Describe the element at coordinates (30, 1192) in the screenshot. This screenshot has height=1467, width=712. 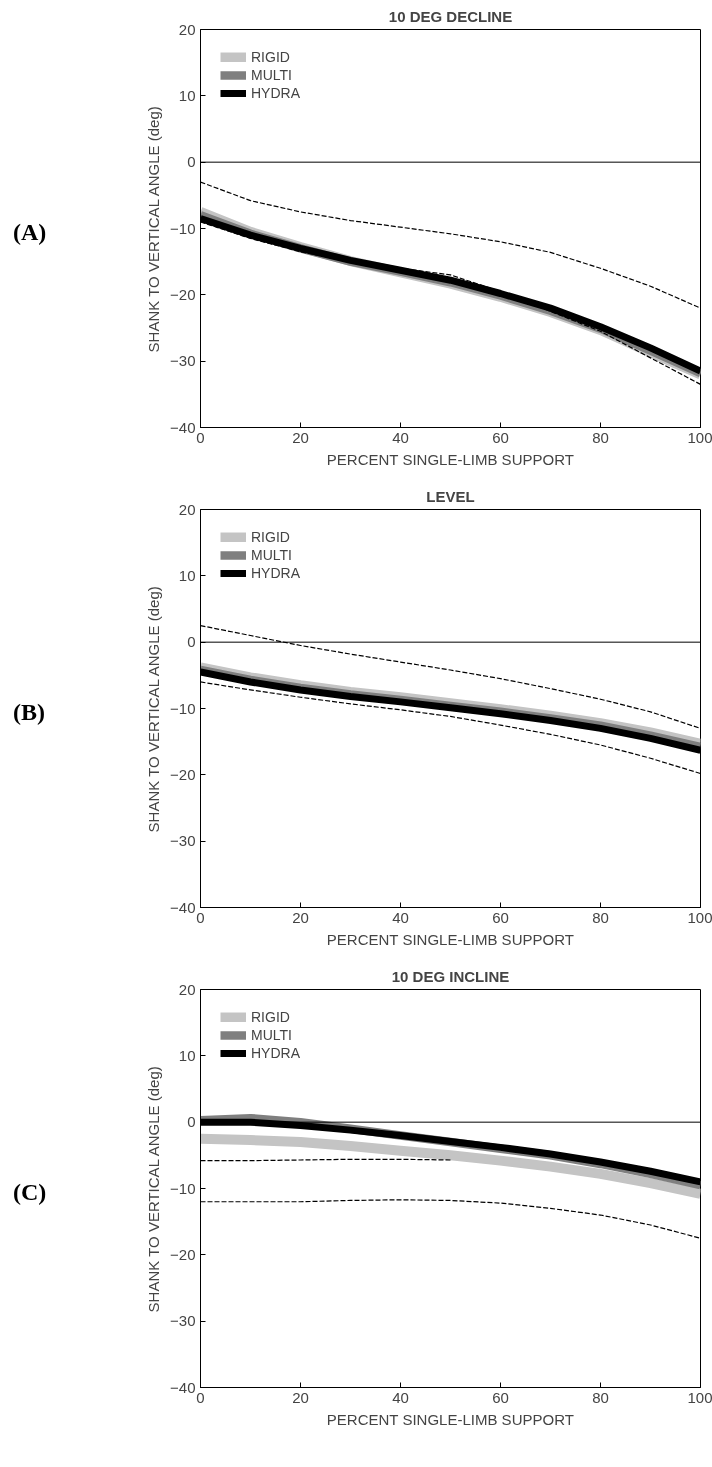
I see `text: (C)` at that location.